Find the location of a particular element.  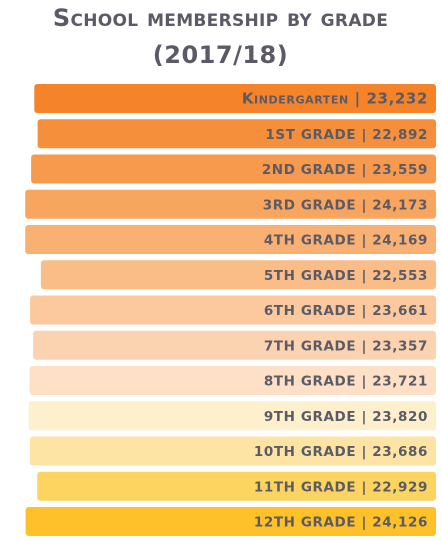

bar-7th-grade is located at coordinates (234, 345).